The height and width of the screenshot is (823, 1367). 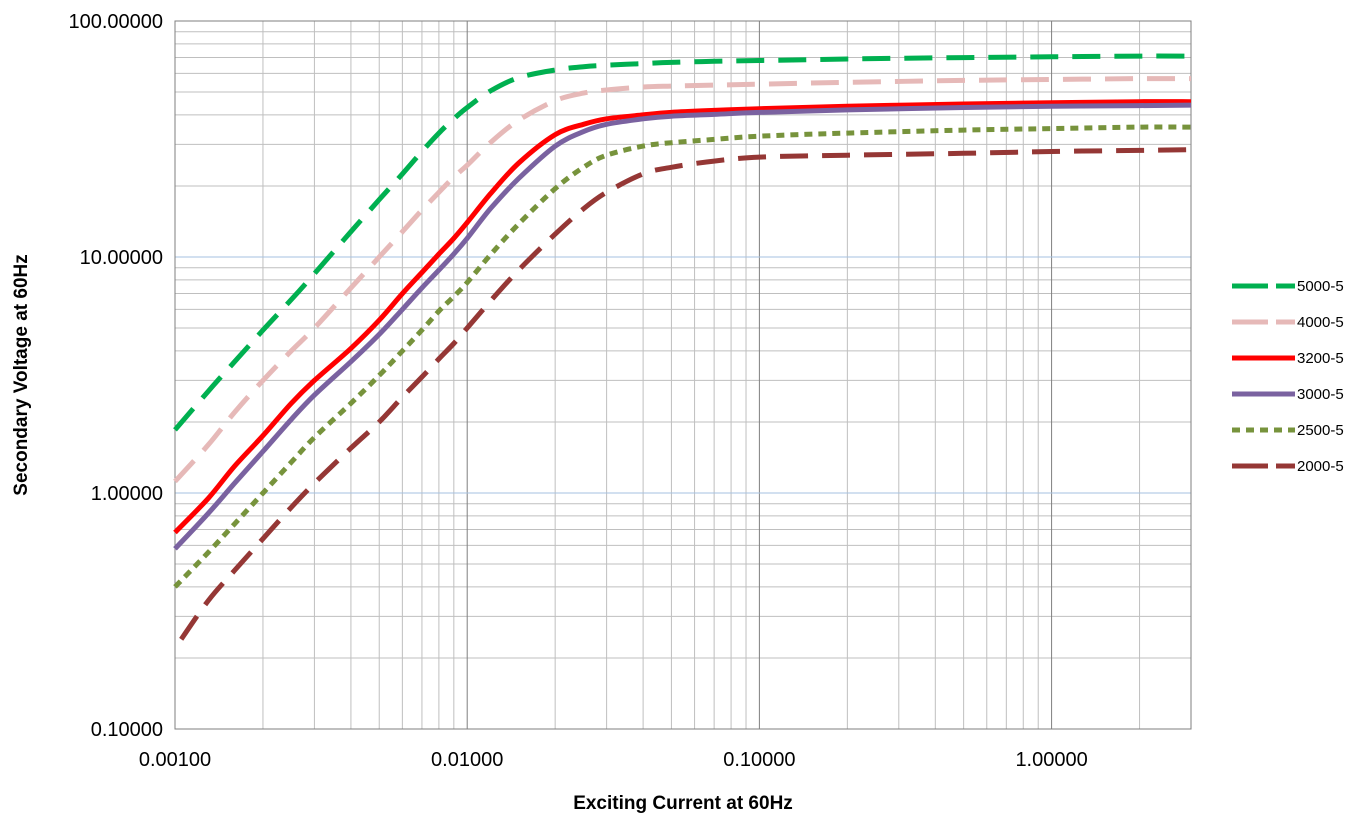 What do you see at coordinates (21, 374) in the screenshot?
I see `y-axis-title: Secondary Voltage at 60Hz` at bounding box center [21, 374].